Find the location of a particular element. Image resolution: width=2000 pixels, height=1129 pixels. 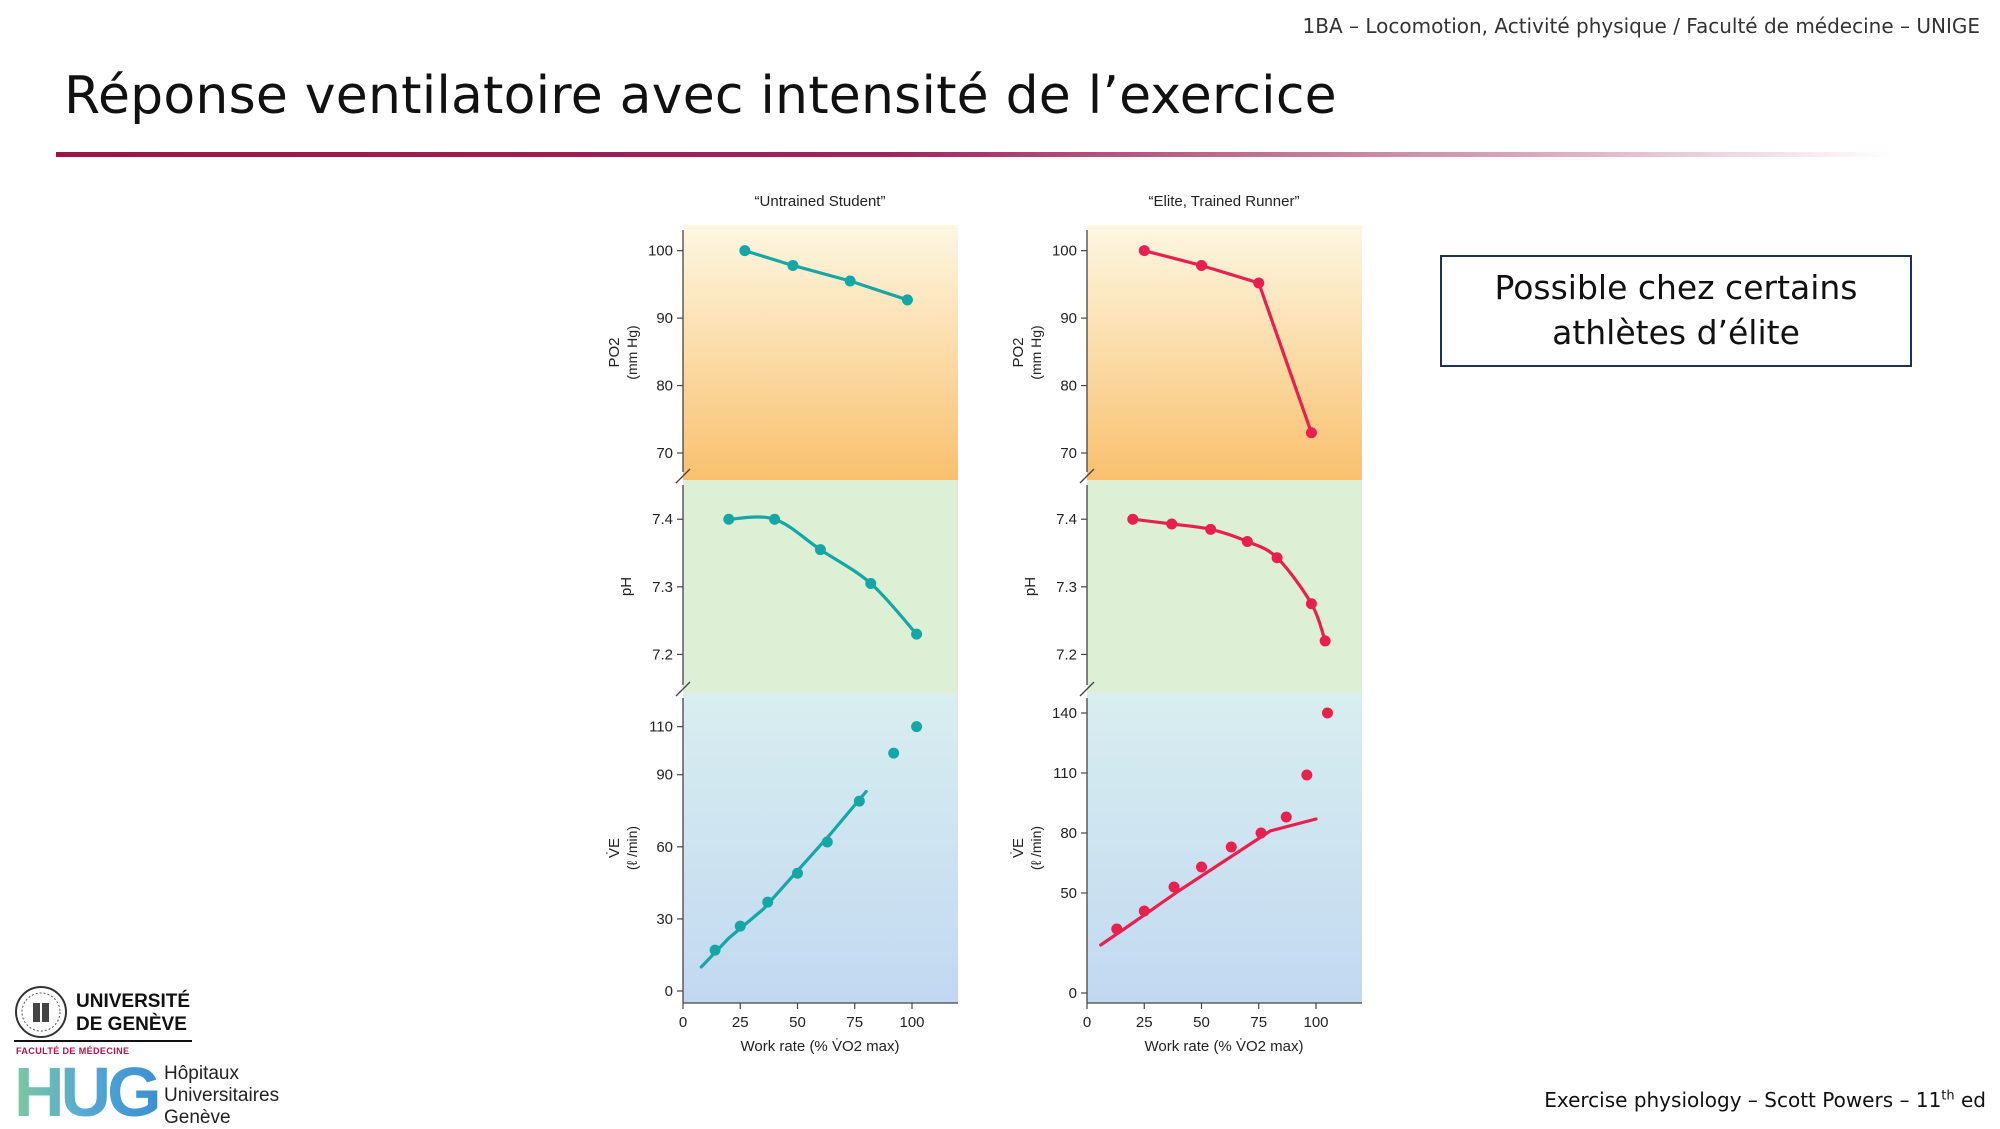

source-text: Exercise physiology – Scott Powers – 11 is located at coordinates (1743, 1100).